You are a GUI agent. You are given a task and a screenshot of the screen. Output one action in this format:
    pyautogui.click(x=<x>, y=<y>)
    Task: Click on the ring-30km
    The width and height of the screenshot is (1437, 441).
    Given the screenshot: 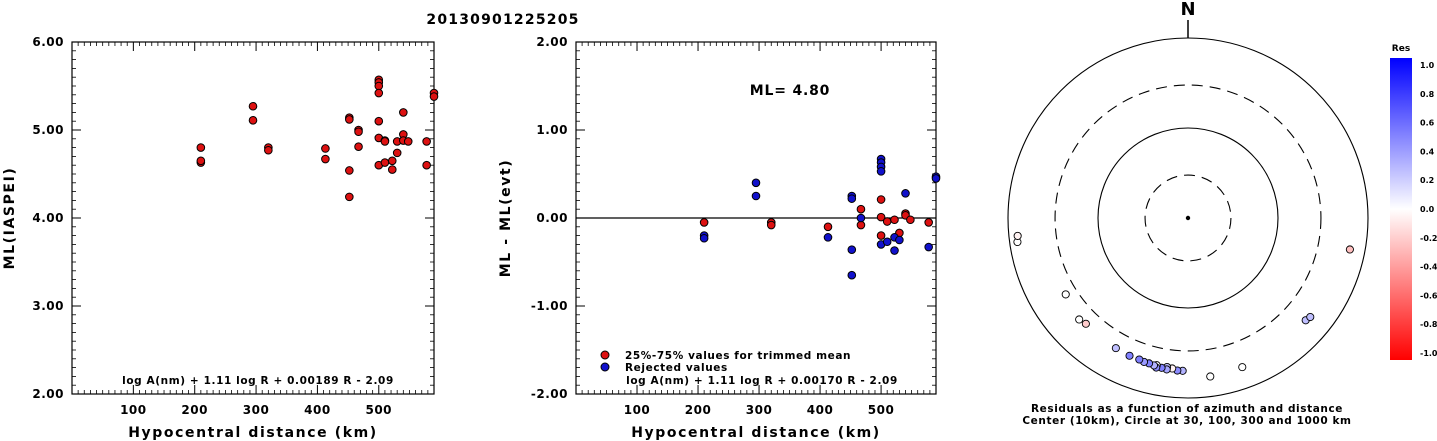 What is the action you would take?
    pyautogui.click(x=1188, y=218)
    